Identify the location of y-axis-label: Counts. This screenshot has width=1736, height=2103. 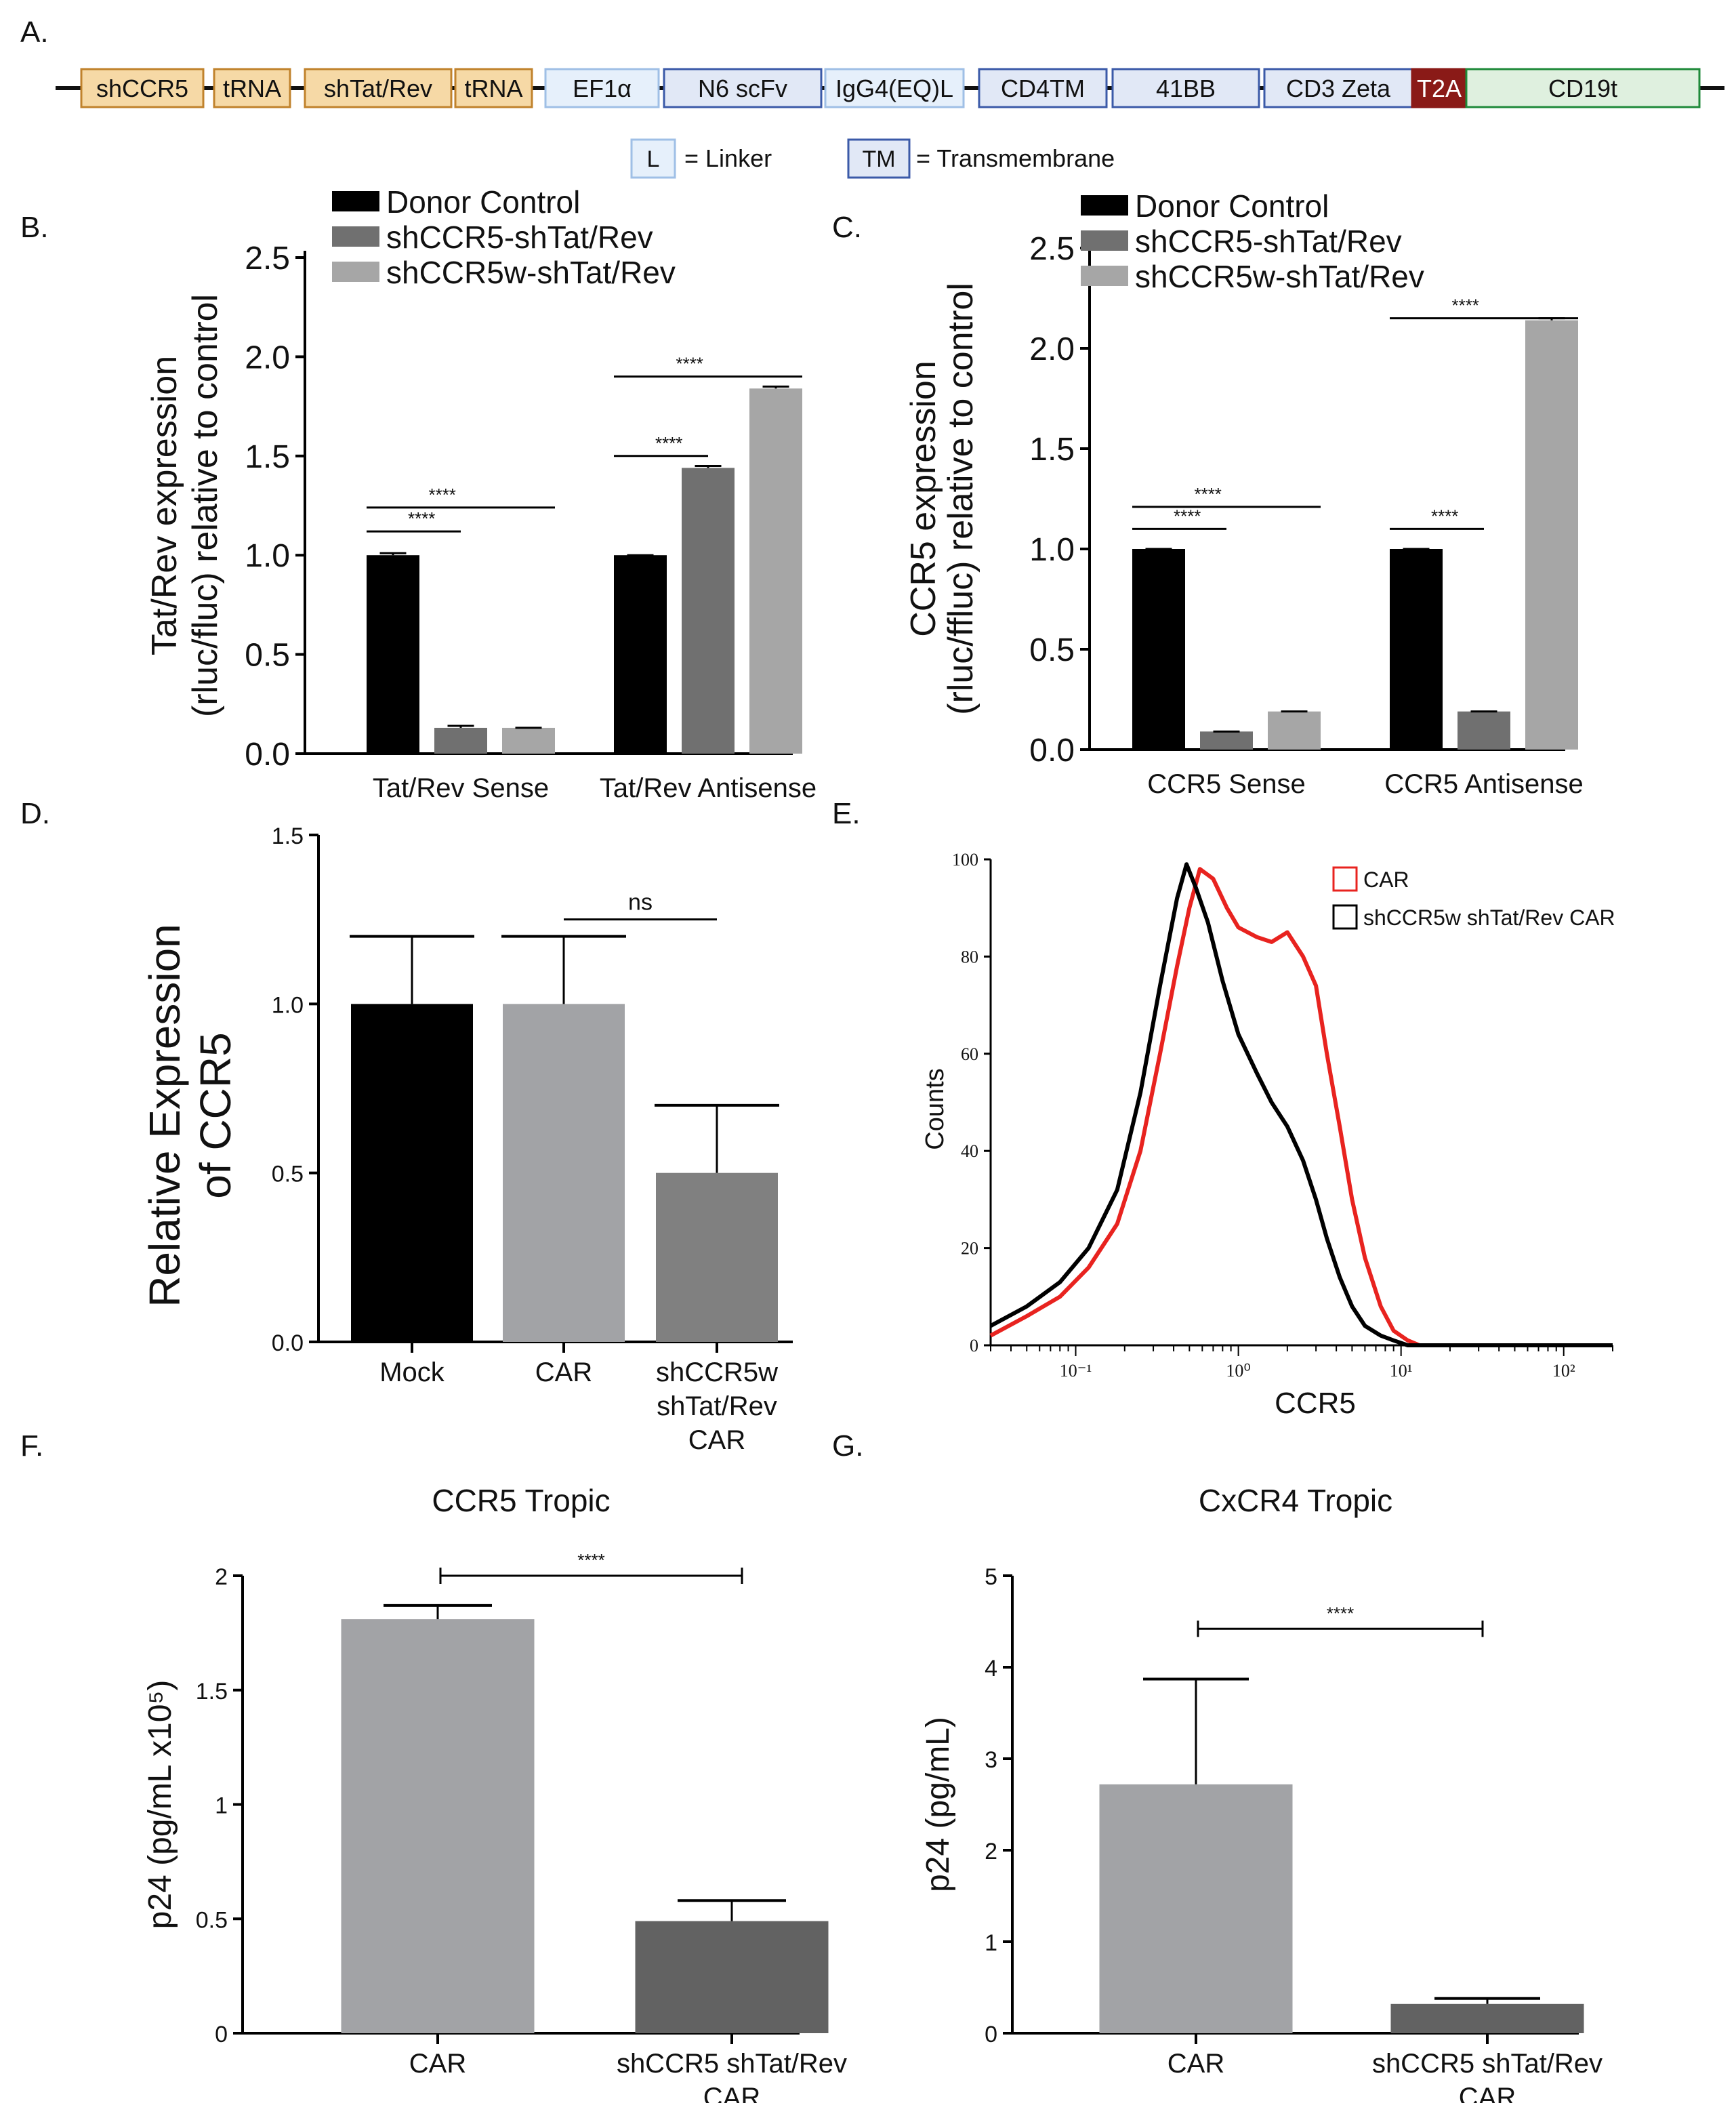
(935, 1108).